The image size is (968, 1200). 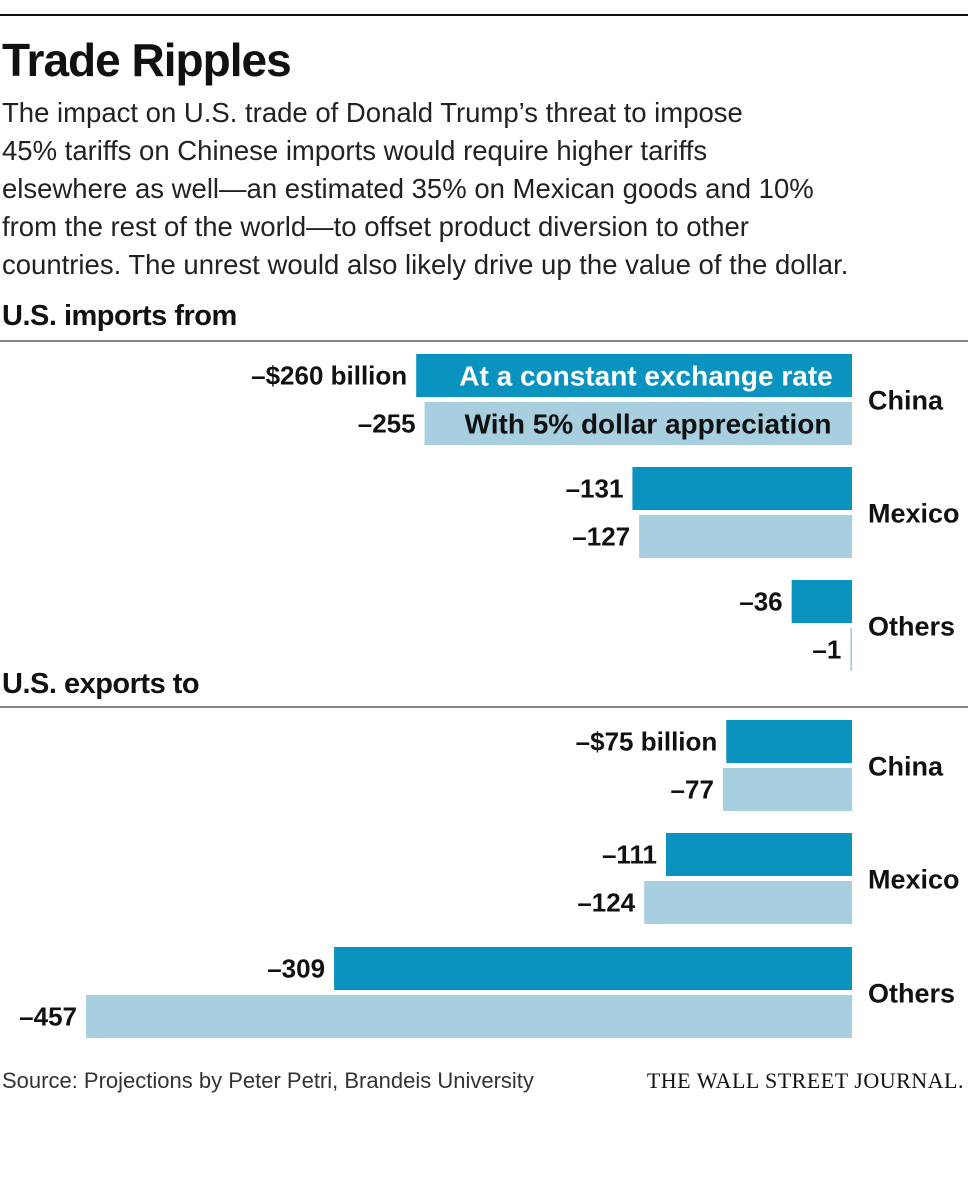 I want to click on imports-value-label: –36, so click(x=760, y=602).